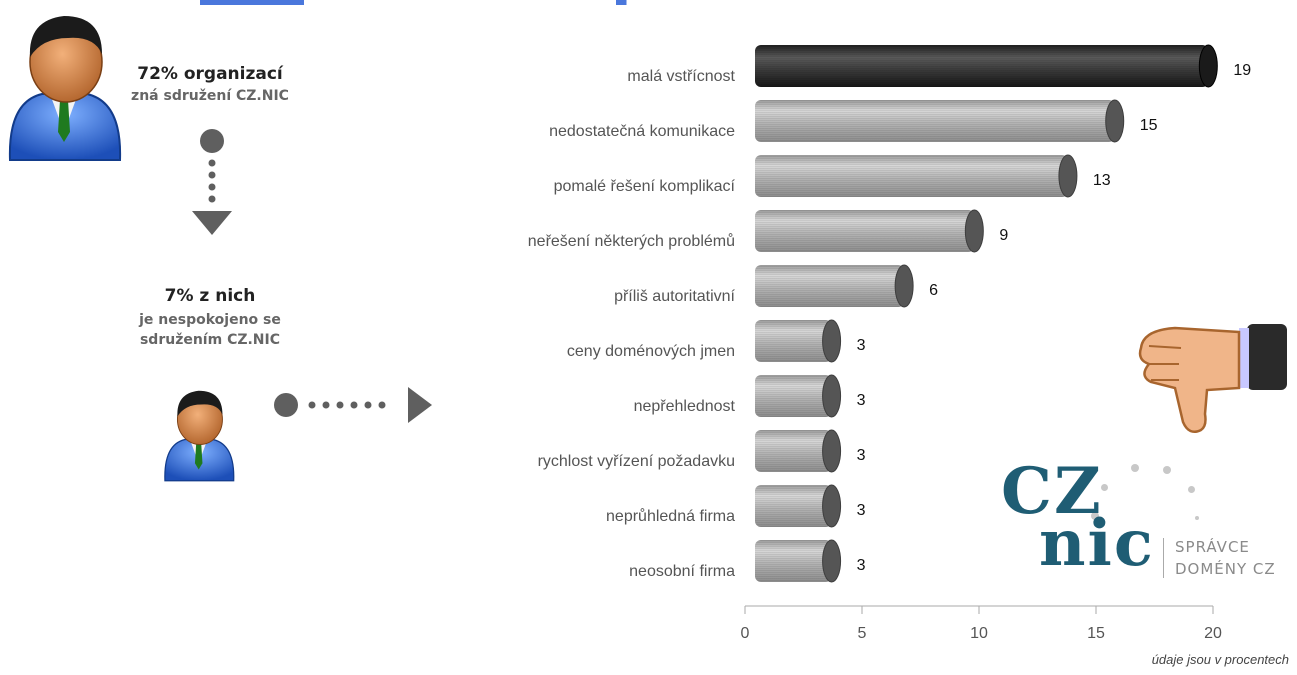 The image size is (1297, 675). What do you see at coordinates (1225, 569) in the screenshot?
I see `logo-tagline-2: DOMÉNY CZ` at bounding box center [1225, 569].